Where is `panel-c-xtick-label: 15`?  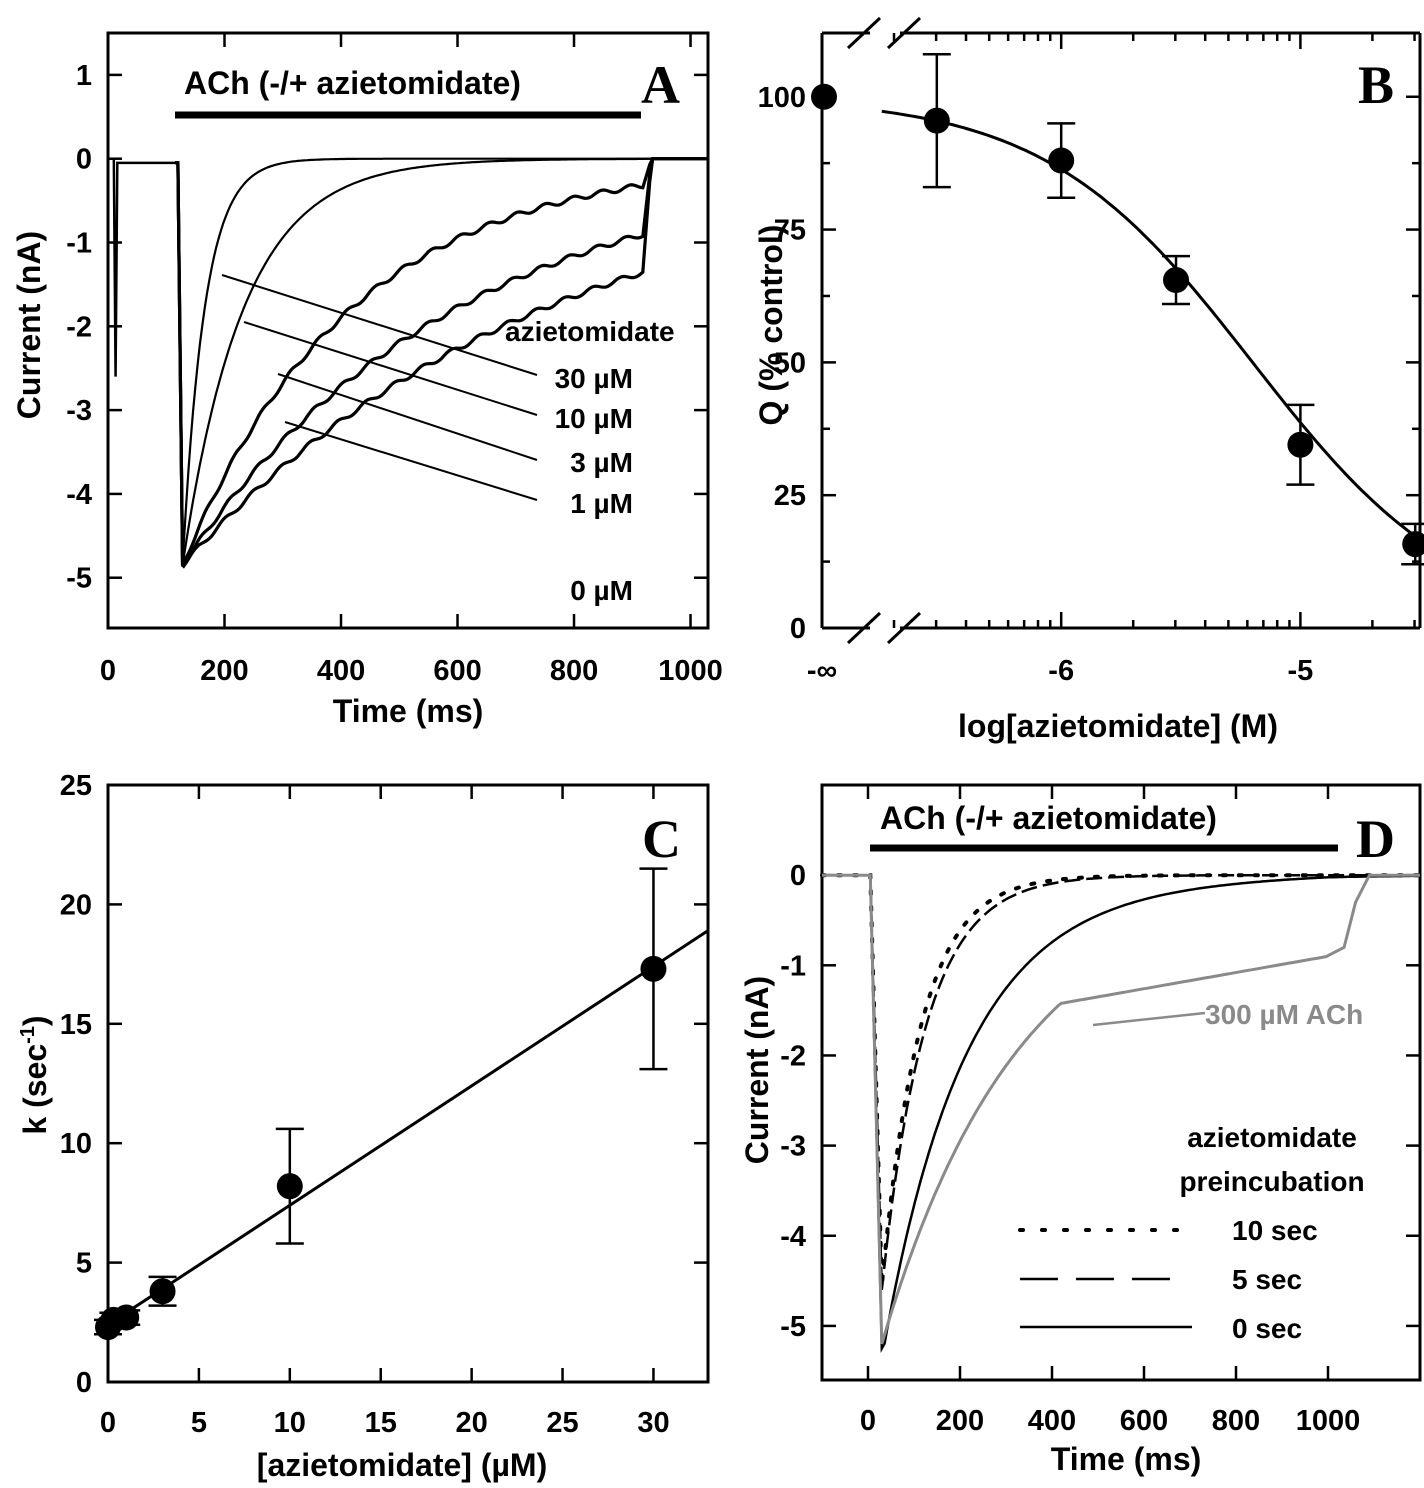 panel-c-xtick-label: 15 is located at coordinates (381, 1423).